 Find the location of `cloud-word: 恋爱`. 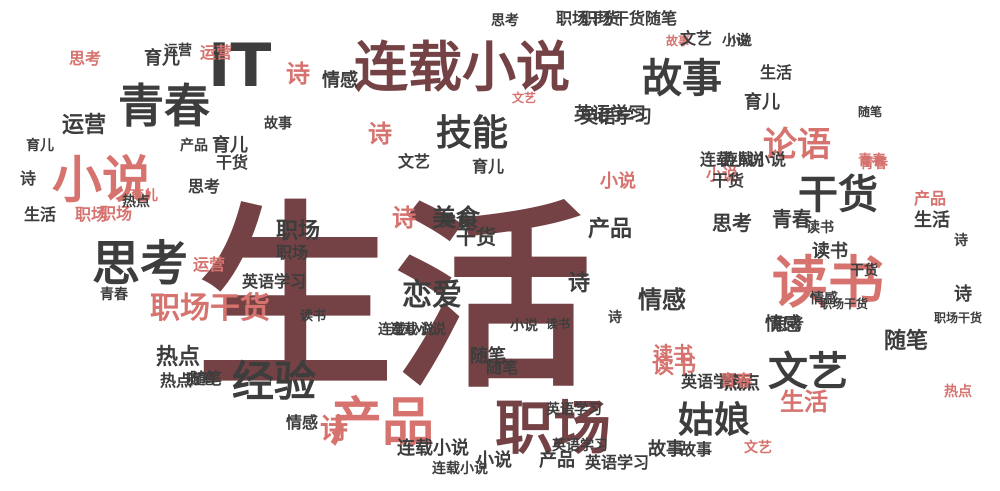

cloud-word: 恋爱 is located at coordinates (432, 295).